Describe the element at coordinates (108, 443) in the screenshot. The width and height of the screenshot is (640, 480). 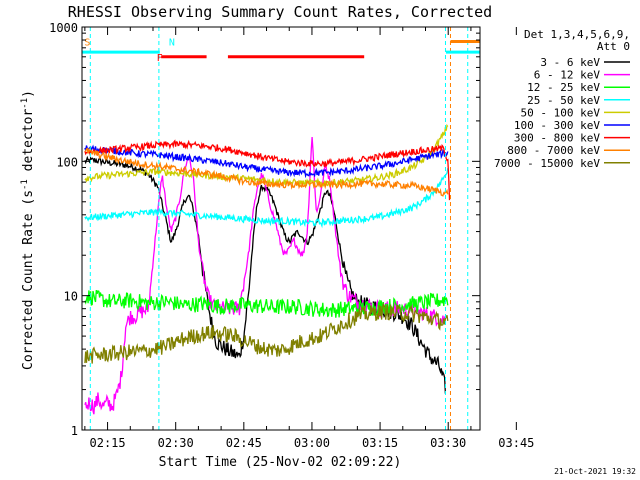
I see `x-tick-label-0: 02:15` at that location.